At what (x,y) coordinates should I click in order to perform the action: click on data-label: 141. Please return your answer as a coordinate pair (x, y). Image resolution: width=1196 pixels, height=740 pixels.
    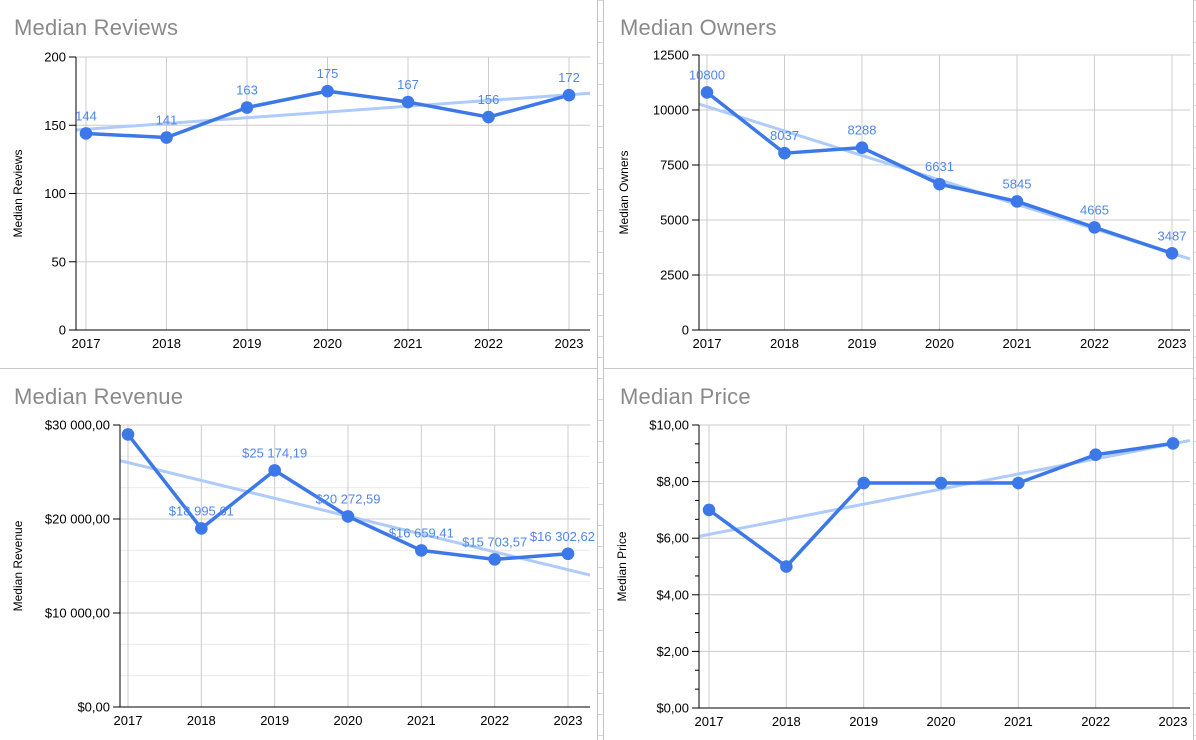
    Looking at the image, I should click on (167, 120).